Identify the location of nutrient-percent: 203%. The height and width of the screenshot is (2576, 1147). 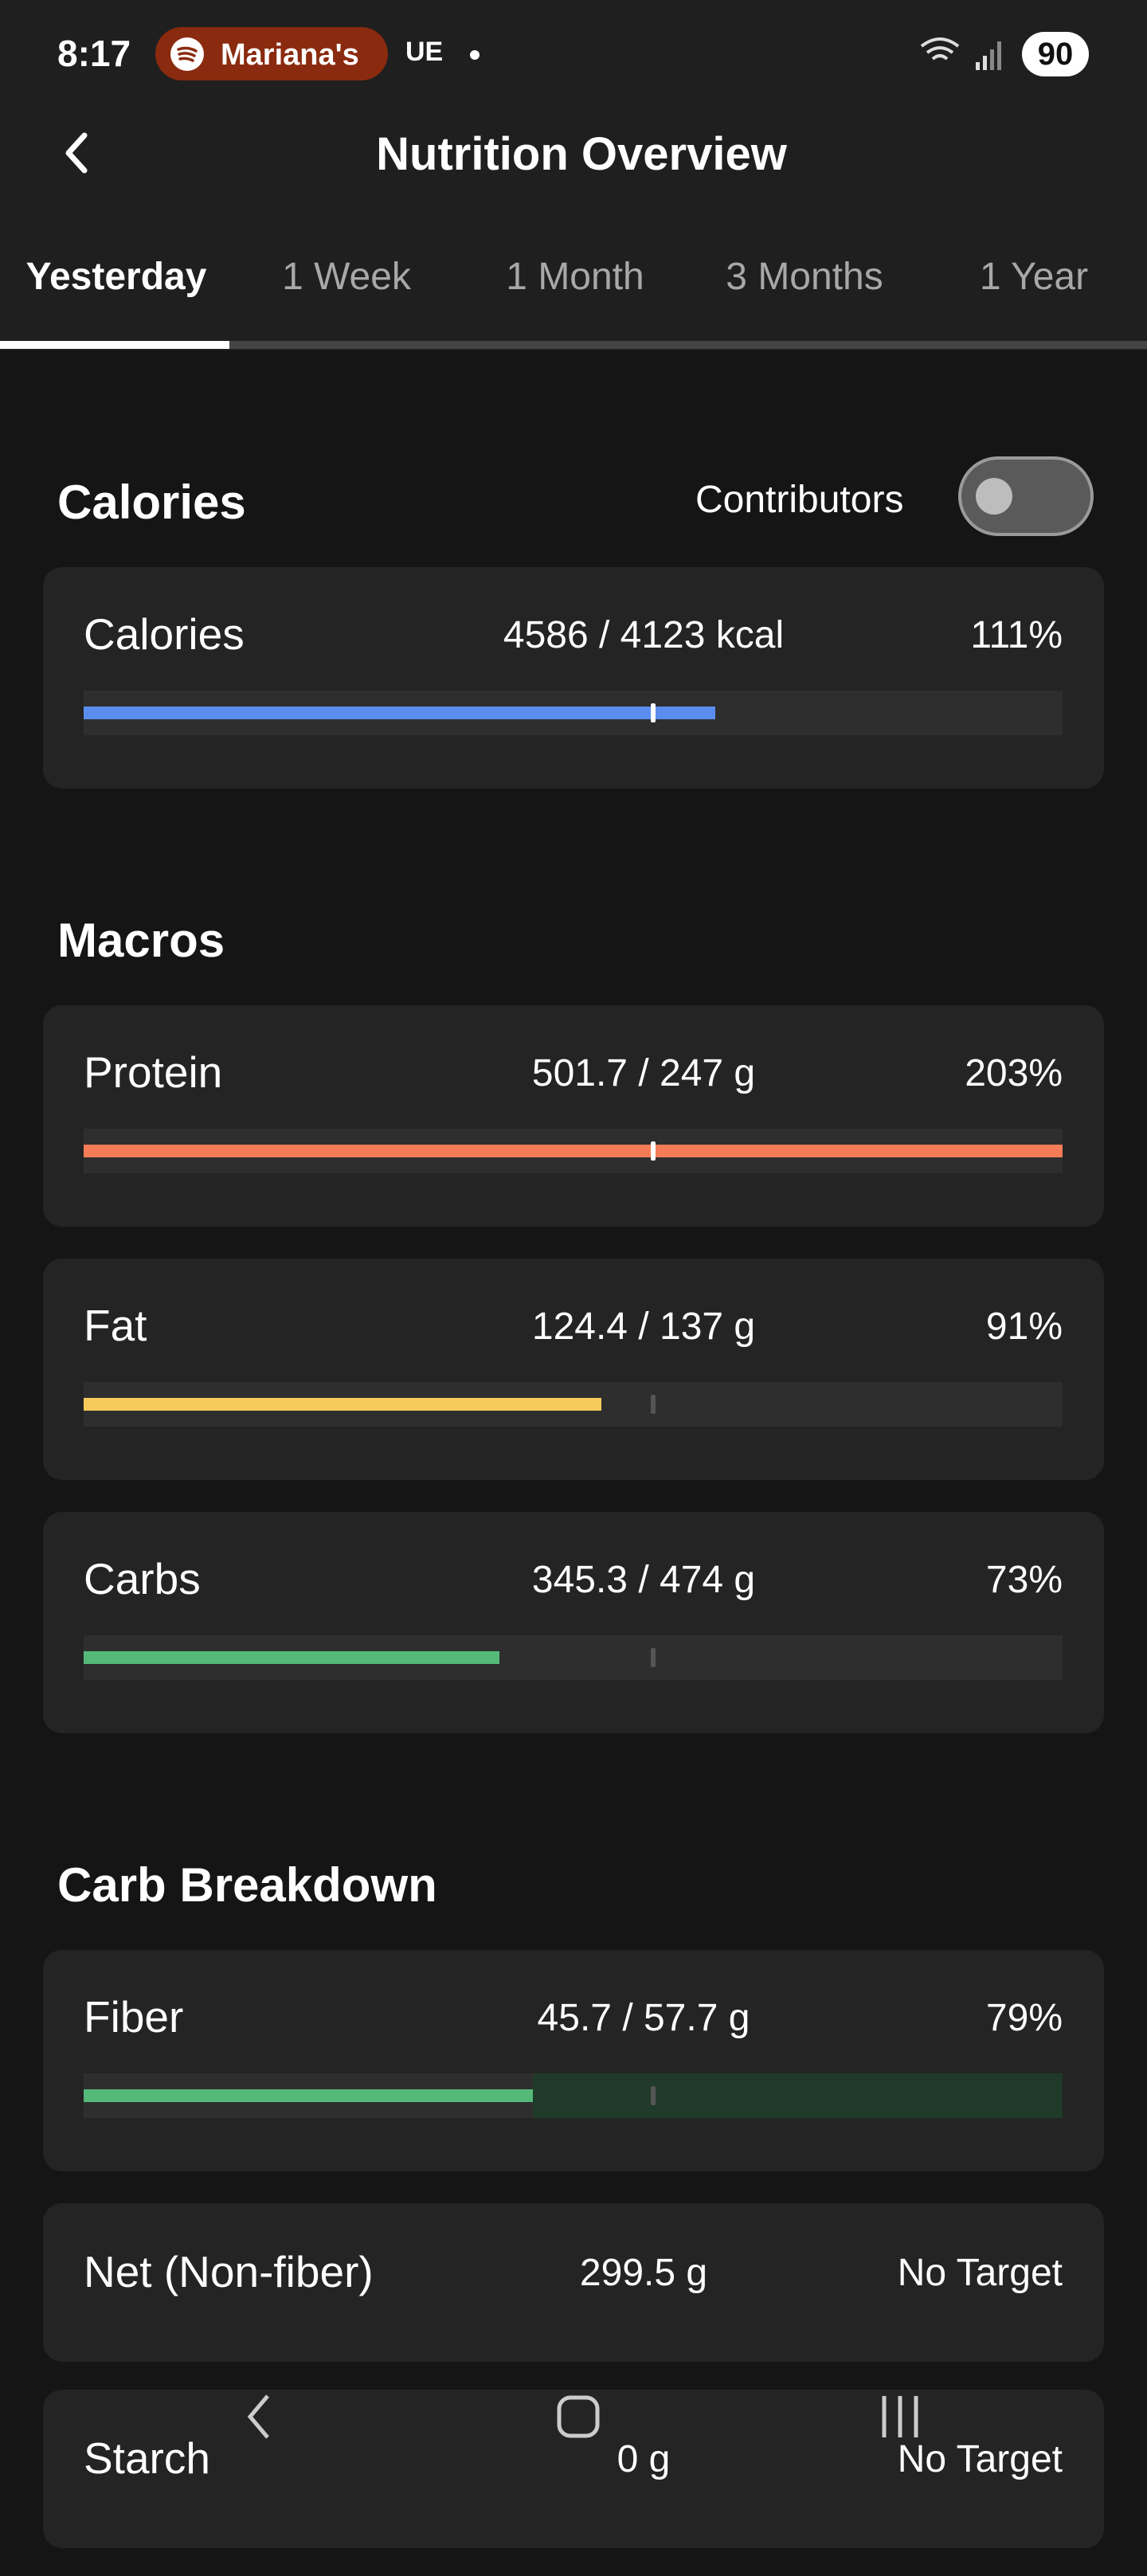
(1014, 1073).